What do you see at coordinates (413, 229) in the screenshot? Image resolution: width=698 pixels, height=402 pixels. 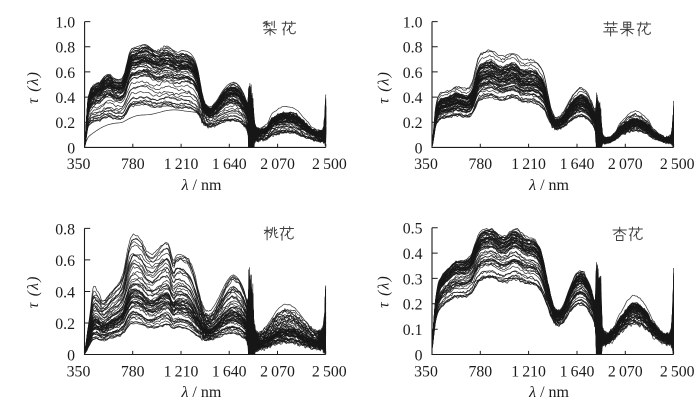 I see `svg-text: 0.5` at bounding box center [413, 229].